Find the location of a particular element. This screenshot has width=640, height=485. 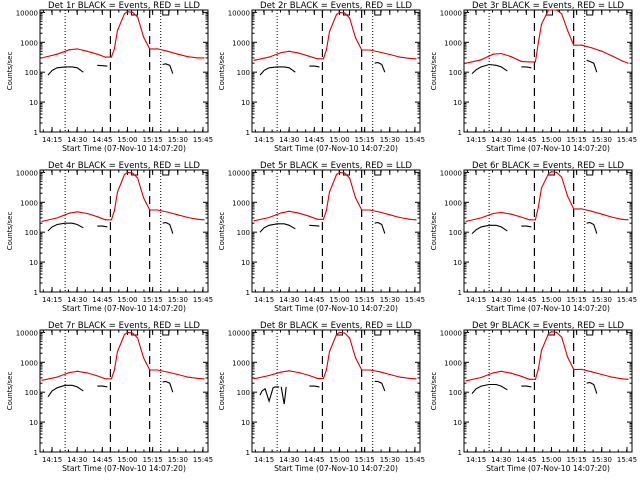

x-tick-label: 14:15 is located at coordinates (264, 140).